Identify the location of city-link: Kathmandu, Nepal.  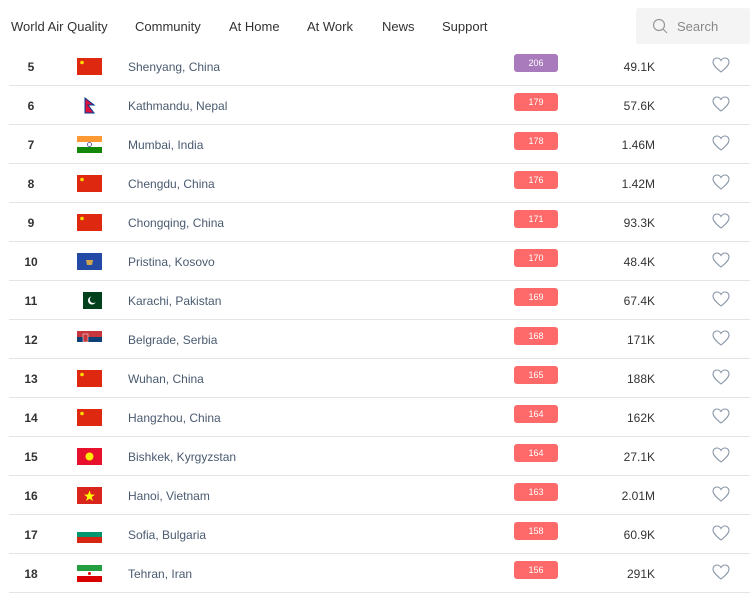
(178, 106).